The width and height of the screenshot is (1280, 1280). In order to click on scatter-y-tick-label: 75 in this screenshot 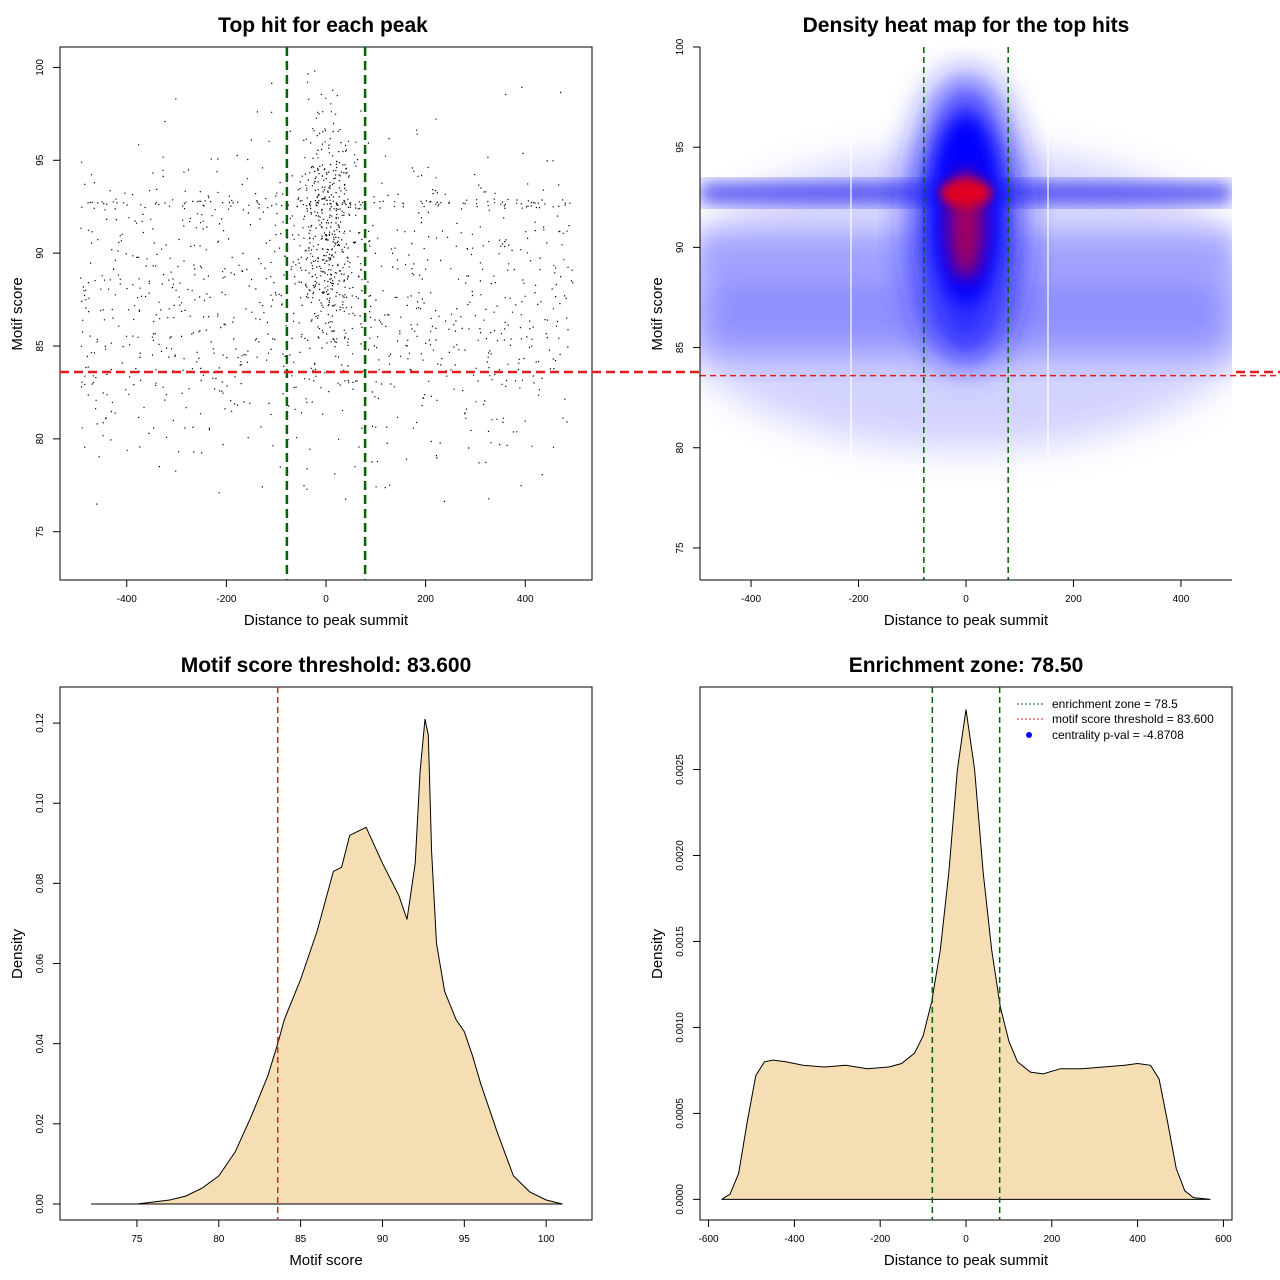, I will do `click(40, 532)`.